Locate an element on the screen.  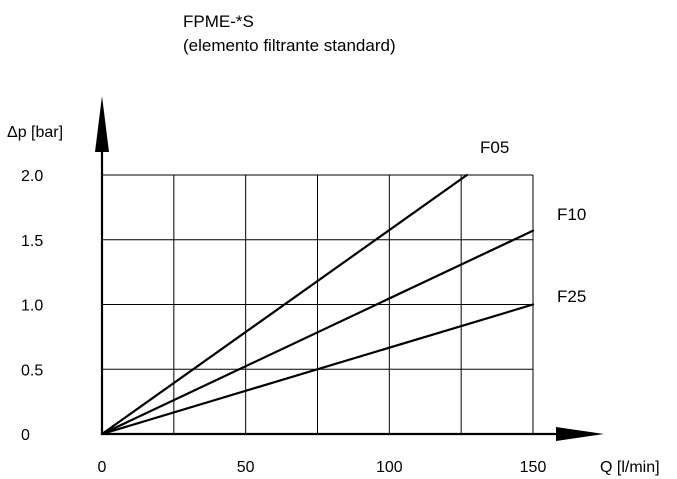
y-tick-label: 0.5 is located at coordinates (32, 370).